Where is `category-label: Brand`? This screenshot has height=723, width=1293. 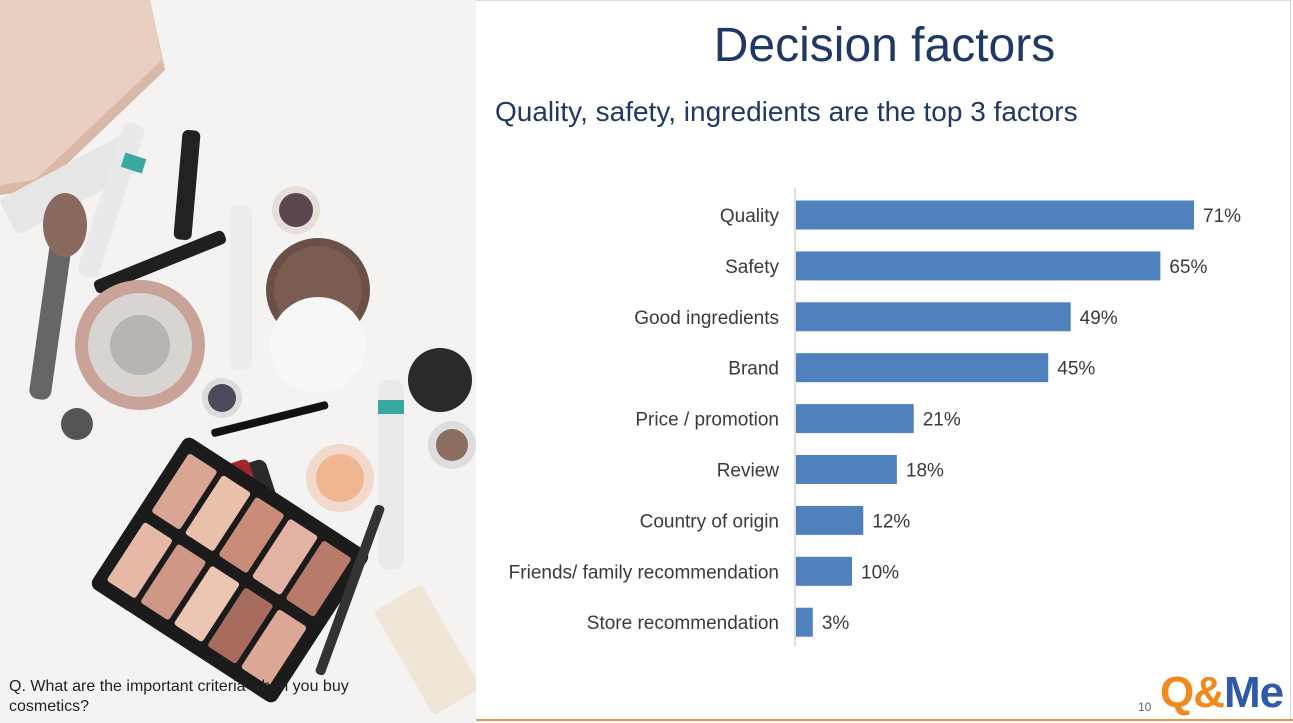 category-label: Brand is located at coordinates (753, 369).